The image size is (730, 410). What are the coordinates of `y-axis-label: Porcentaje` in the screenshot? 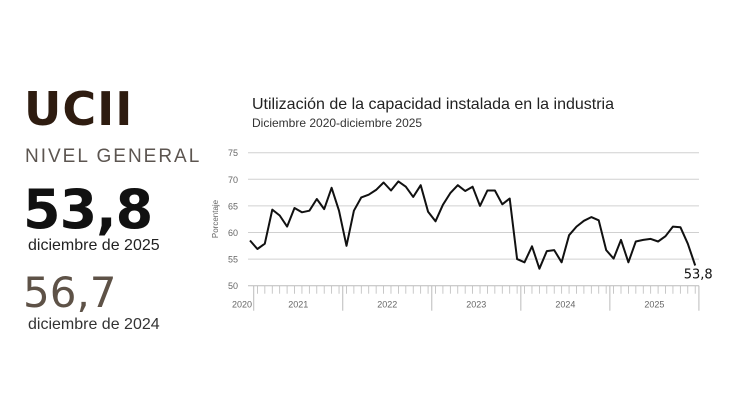 It's located at (215, 218).